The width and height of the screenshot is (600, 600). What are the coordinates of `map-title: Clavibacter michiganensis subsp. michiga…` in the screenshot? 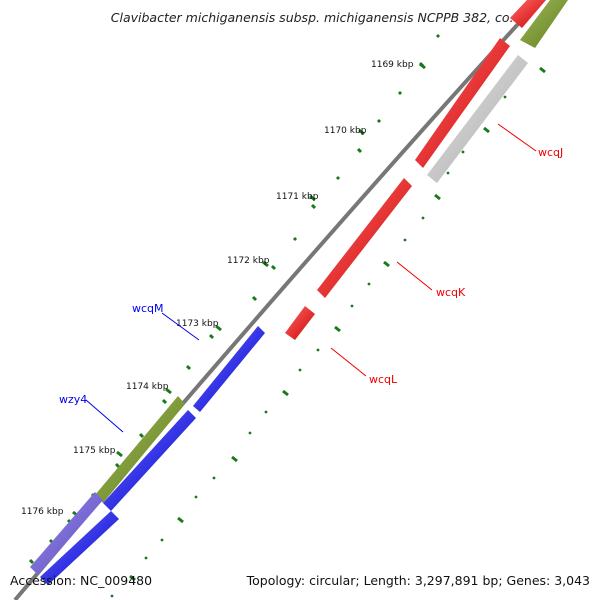 It's located at (316, 17).